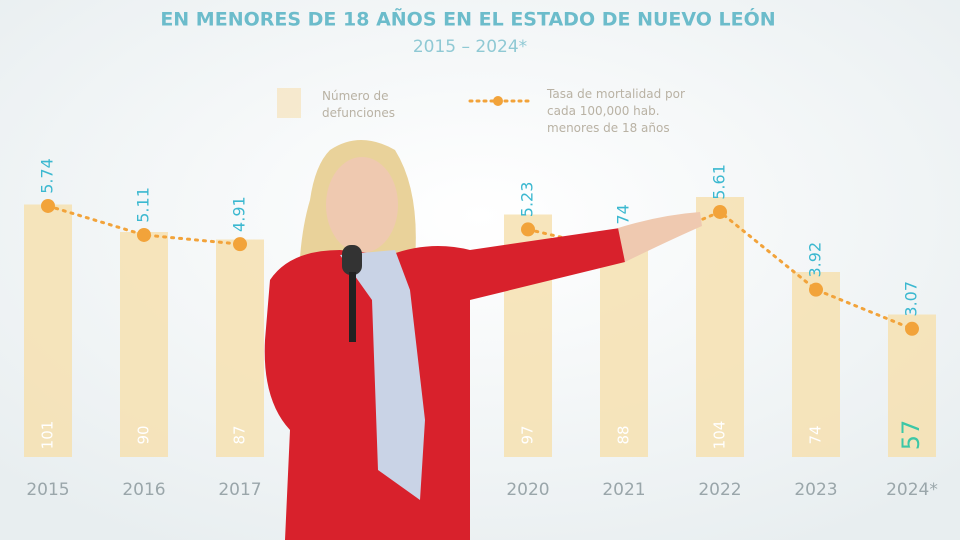  I want to click on x-tick-label: 2016, so click(143, 490).